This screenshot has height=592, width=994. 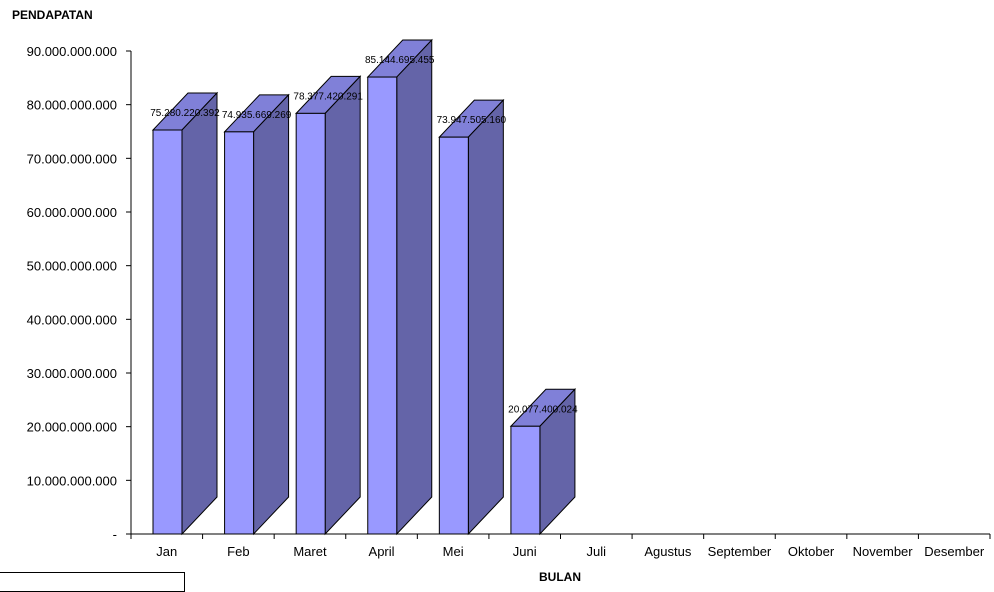 I want to click on y-tick-label: 10.000.000.000, so click(x=72, y=480).